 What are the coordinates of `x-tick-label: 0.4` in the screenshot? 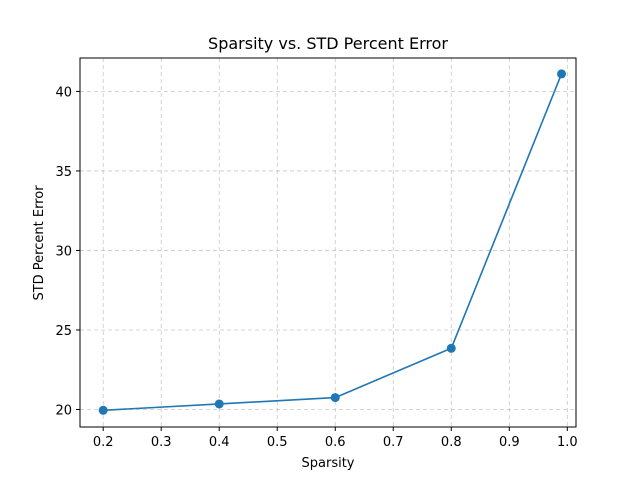 It's located at (219, 442).